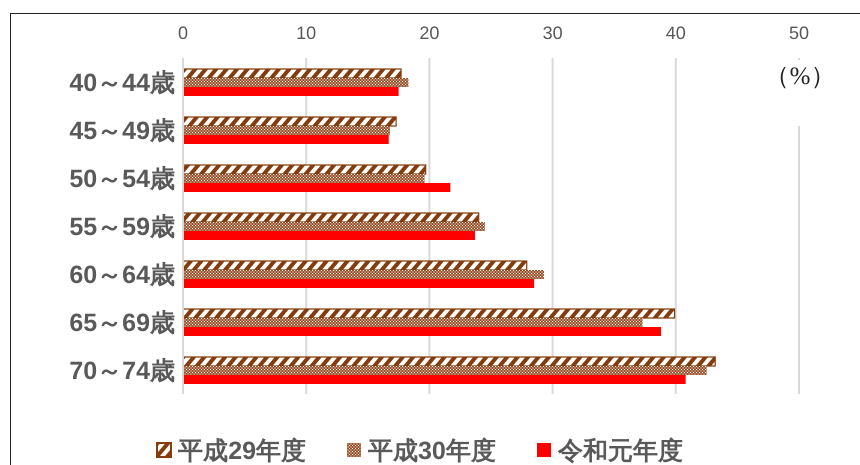 This screenshot has width=860, height=465. Describe the element at coordinates (183, 33) in the screenshot. I see `x-tick-label: 0` at that location.